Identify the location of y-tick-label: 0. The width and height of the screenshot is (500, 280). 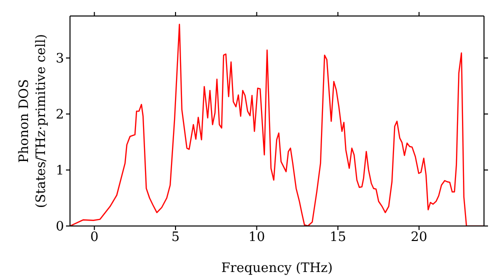
(60, 227).